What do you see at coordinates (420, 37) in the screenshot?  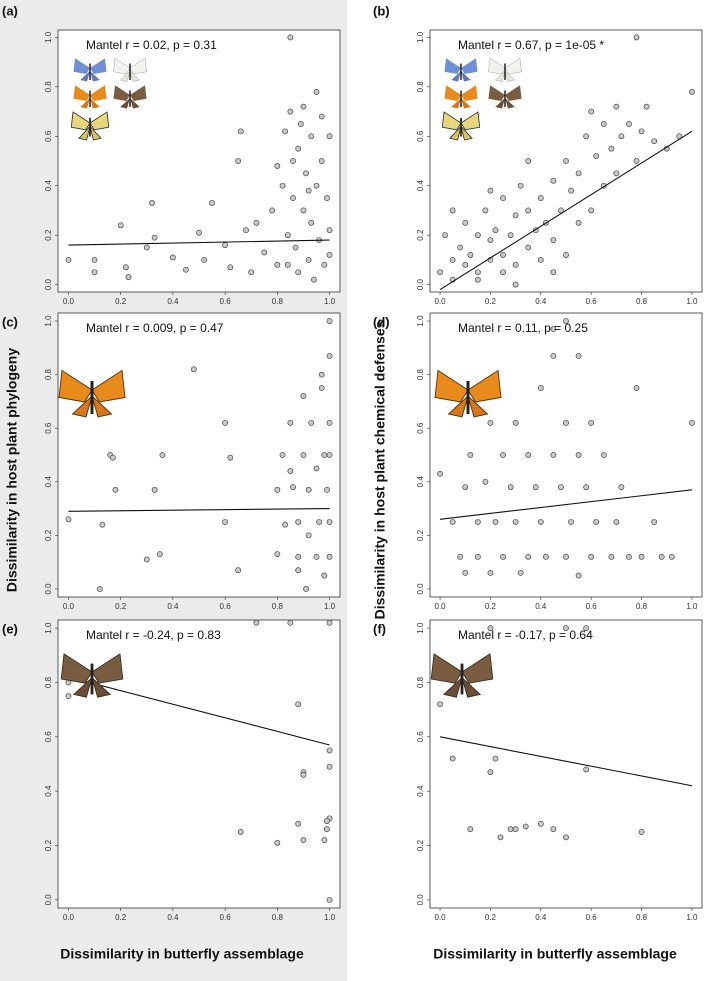 I see `y-tick-label: 1.0` at bounding box center [420, 37].